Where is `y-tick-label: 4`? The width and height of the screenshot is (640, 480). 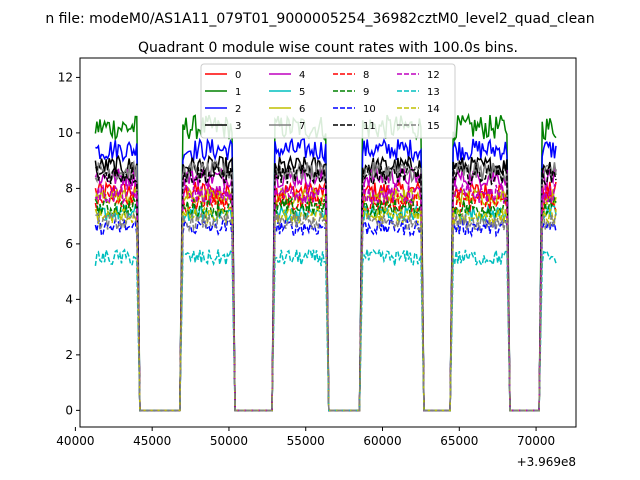 y-tick-label: 4 is located at coordinates (69, 299).